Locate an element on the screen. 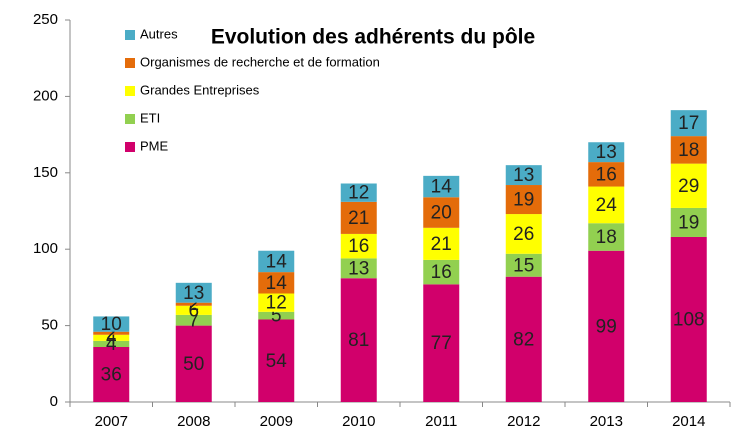  value-label: 81 is located at coordinates (358, 340).